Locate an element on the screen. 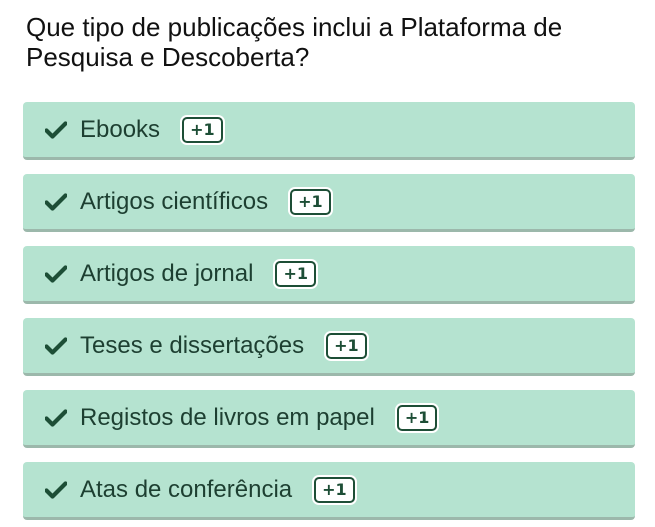 The height and width of the screenshot is (527, 655). answer-option-label: Atas de conferência is located at coordinates (186, 489).